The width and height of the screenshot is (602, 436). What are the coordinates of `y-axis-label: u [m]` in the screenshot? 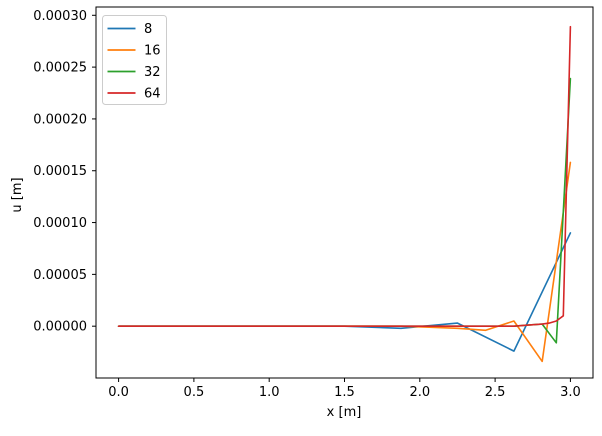 It's located at (17, 194).